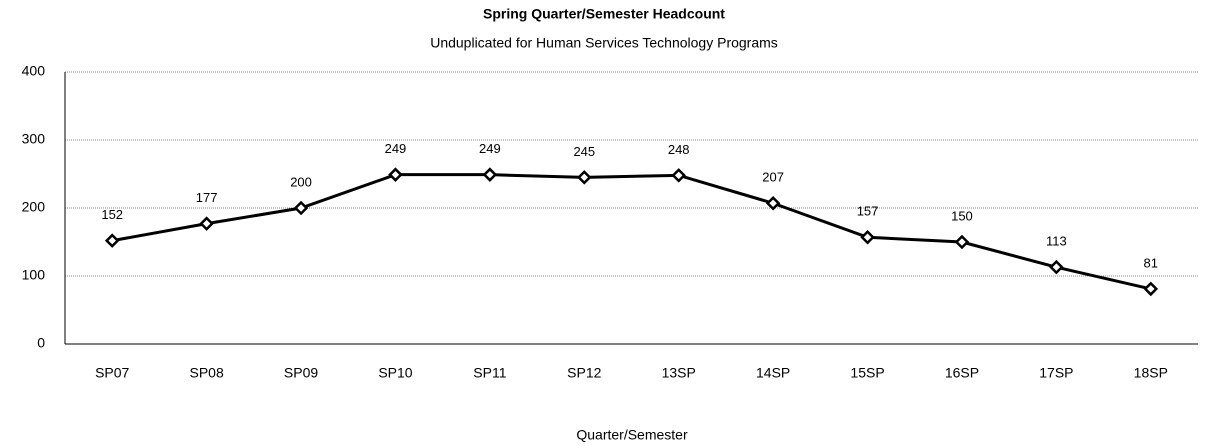 The image size is (1208, 446). What do you see at coordinates (1056, 241) in the screenshot?
I see `data-label: 113` at bounding box center [1056, 241].